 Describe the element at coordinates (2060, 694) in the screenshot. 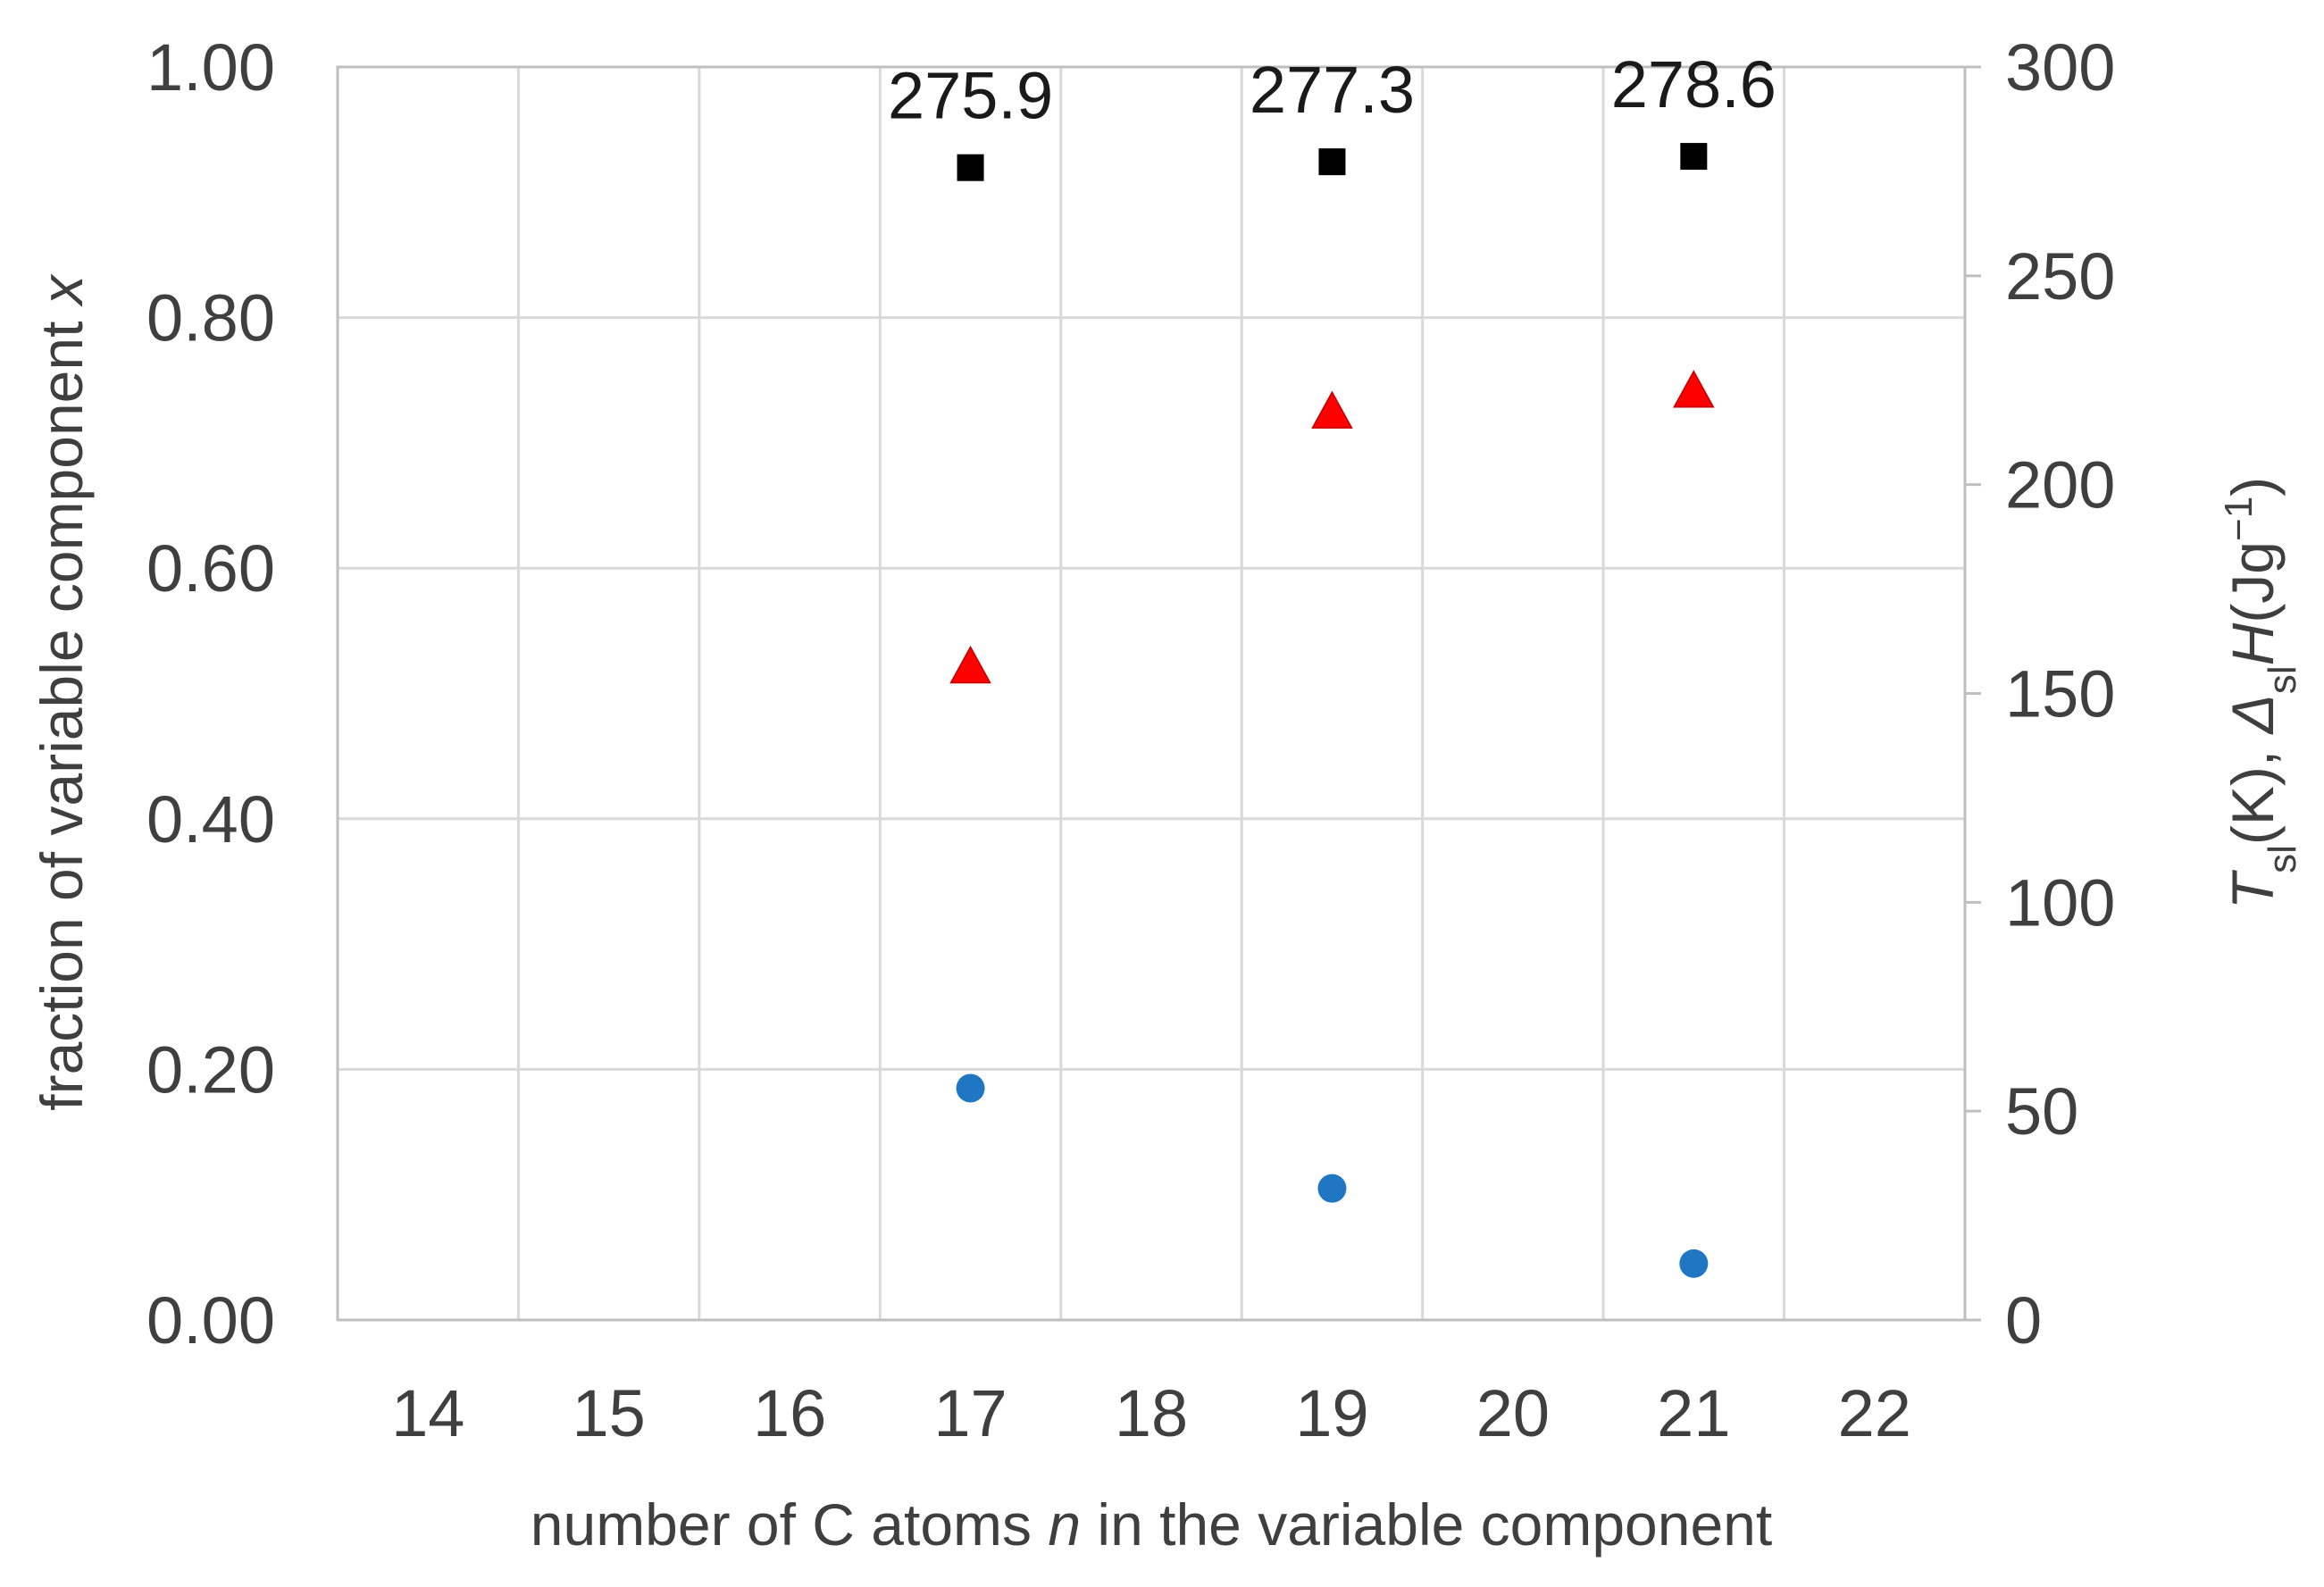

I see `right-tick-label: 150` at that location.